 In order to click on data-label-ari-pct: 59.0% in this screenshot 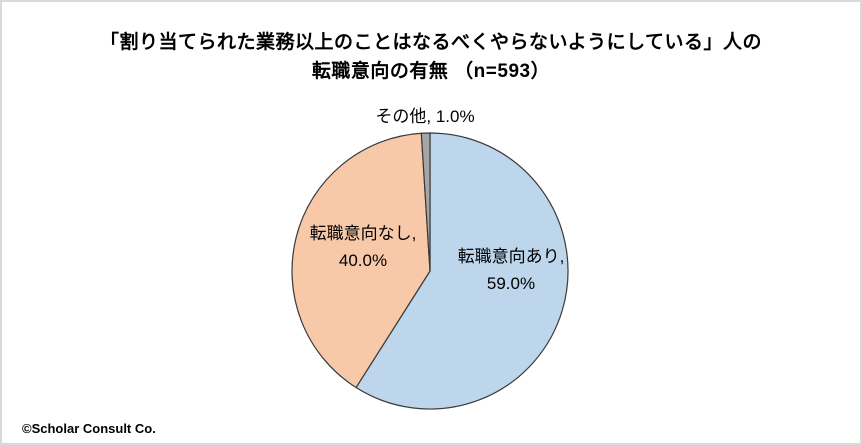, I will do `click(511, 283)`.